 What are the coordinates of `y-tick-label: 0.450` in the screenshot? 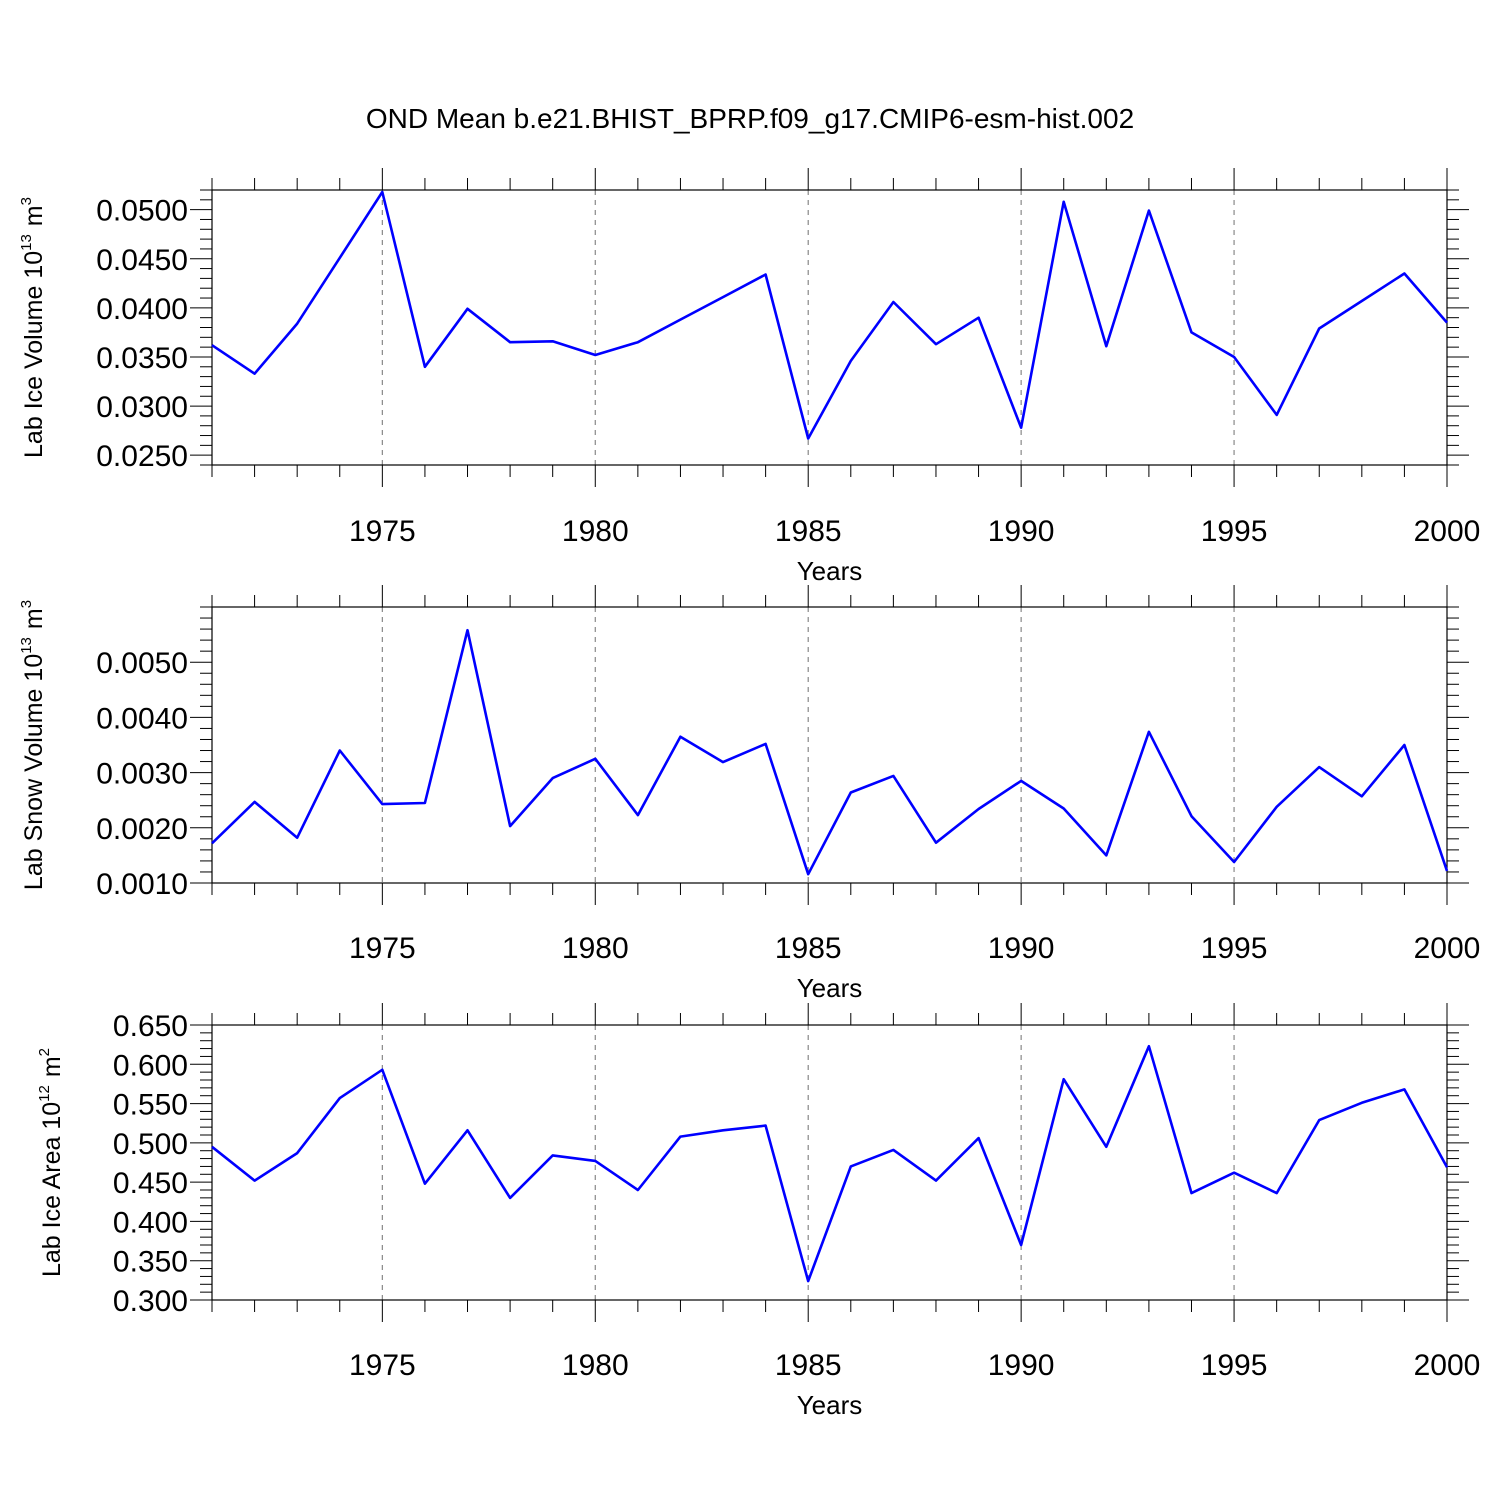 It's located at (150, 1183).